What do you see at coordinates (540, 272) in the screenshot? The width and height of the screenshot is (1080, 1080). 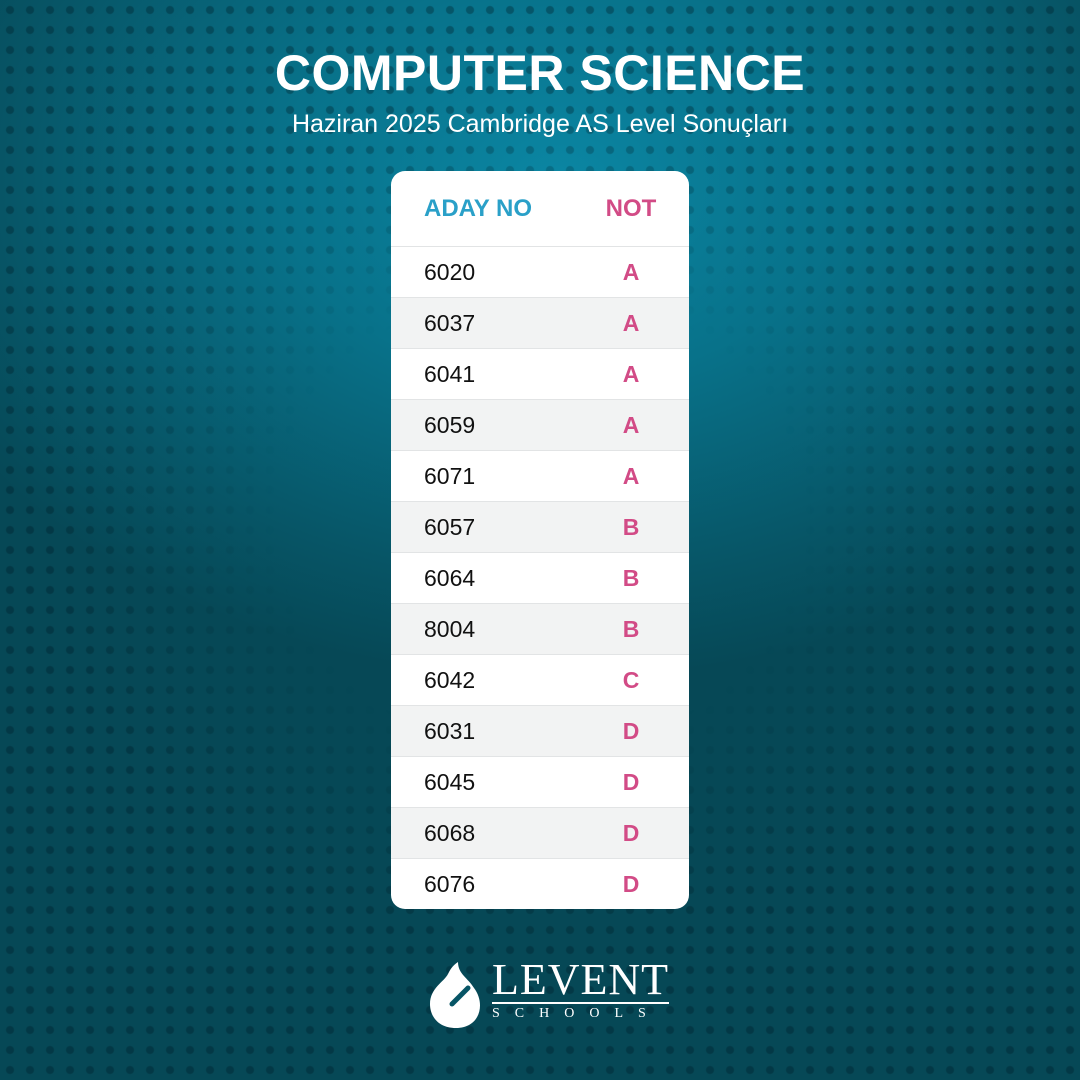 I see `table-row: 6020 A` at bounding box center [540, 272].